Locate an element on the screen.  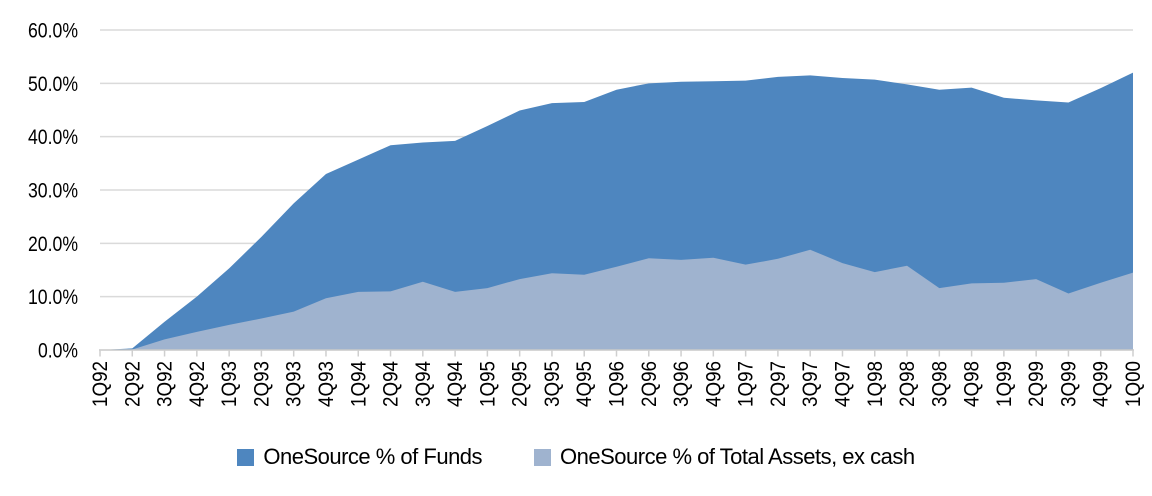
legend-label-total-assets: OneSource % of Total Assets, ex cash is located at coordinates (737, 456).